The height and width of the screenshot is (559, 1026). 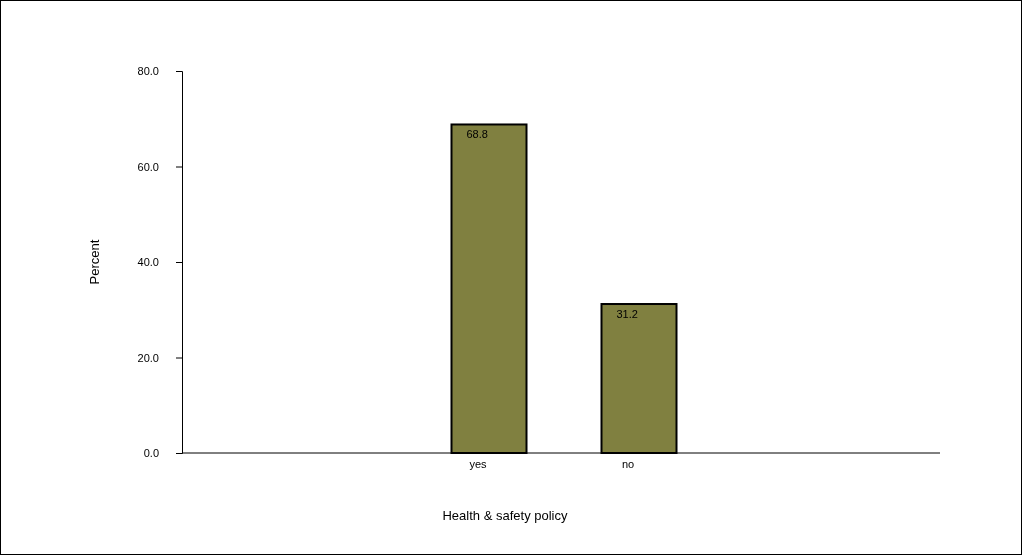 What do you see at coordinates (148, 262) in the screenshot?
I see `y-tick-label: 40.0` at bounding box center [148, 262].